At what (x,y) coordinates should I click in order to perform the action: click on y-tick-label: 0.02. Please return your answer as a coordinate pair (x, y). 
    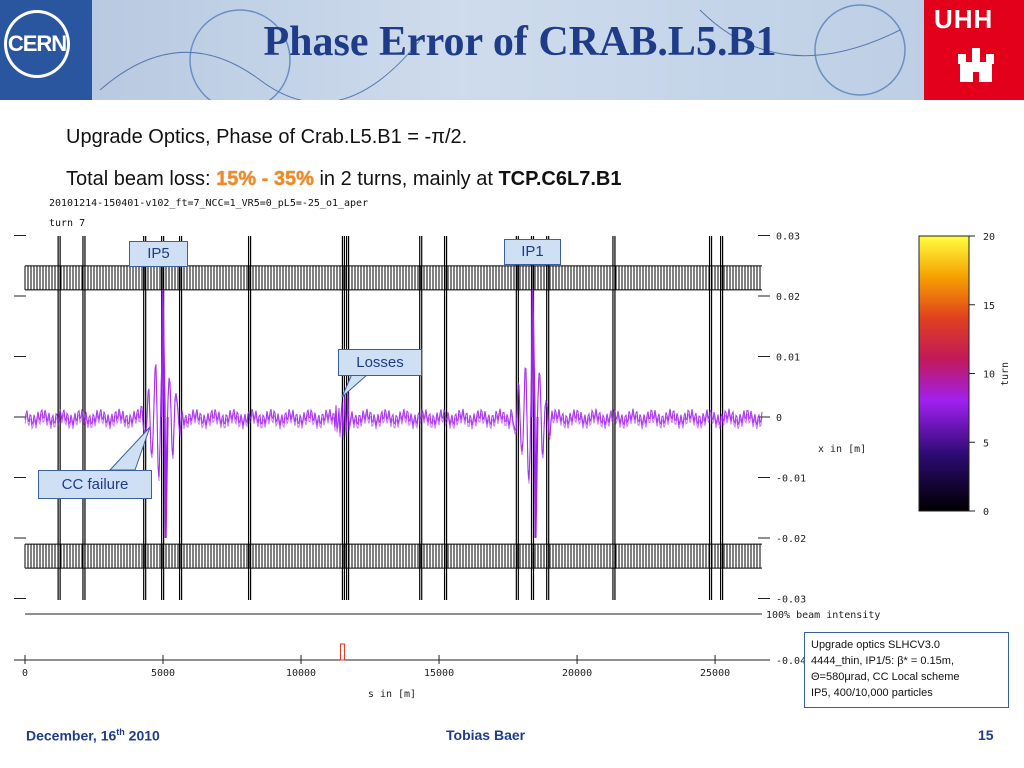
    Looking at the image, I should click on (788, 297).